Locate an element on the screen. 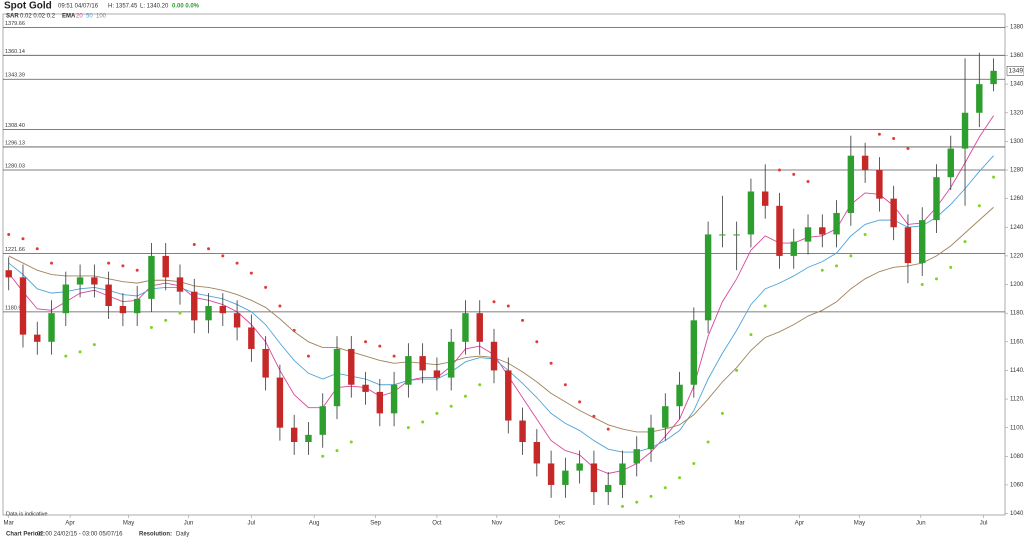 Image resolution: width=1024 pixels, height=540 pixels. ema-label: EMA is located at coordinates (69, 17).